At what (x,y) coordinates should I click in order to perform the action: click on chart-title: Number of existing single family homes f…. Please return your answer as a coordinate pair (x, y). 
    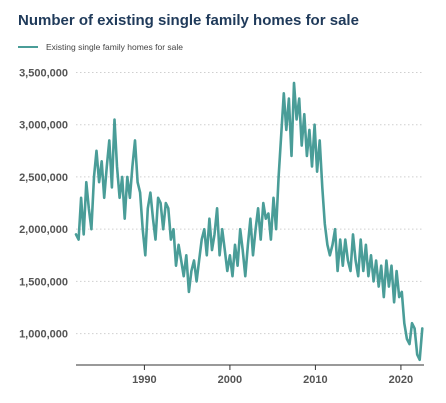
    Looking at the image, I should click on (188, 20).